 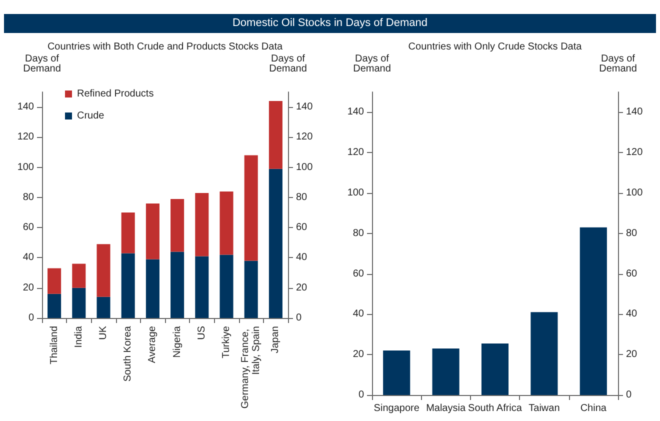 I want to click on x-tick-label: Thailand, so click(x=54, y=345).